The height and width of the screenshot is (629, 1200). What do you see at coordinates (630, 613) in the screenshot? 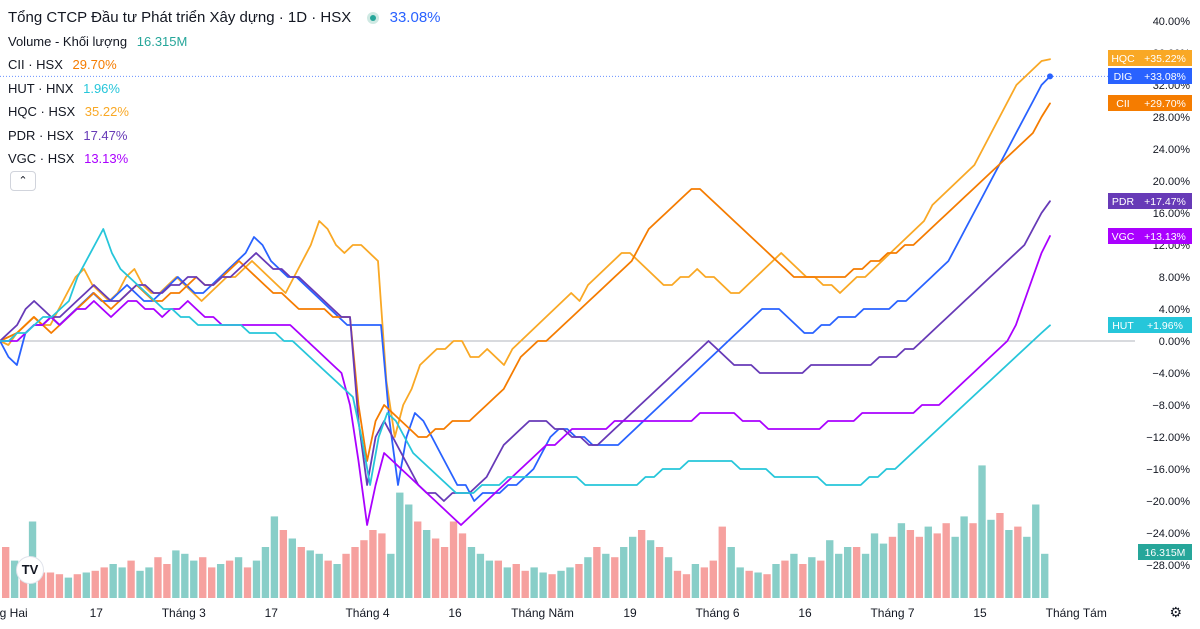
I see `x-tick-label: 19` at bounding box center [630, 613].